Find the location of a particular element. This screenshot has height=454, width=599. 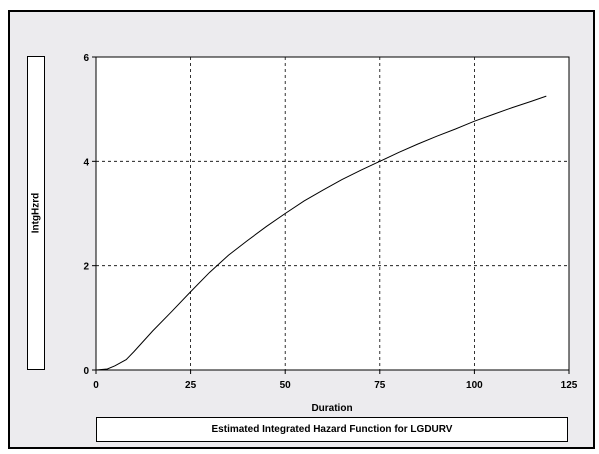

y-tick-label: 6 is located at coordinates (86, 58).